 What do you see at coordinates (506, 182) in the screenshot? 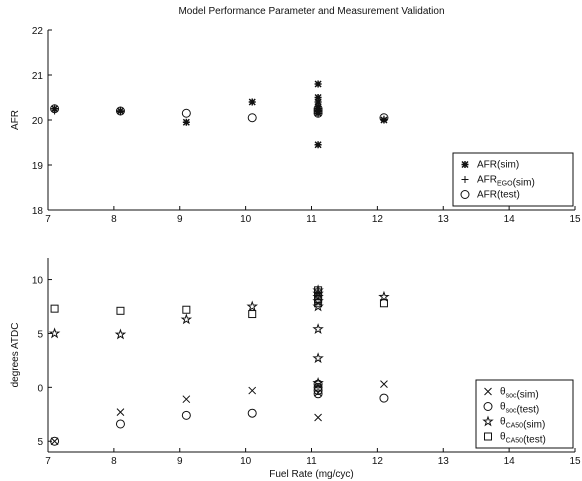
I see `legend-label: AFREGO(sim)` at bounding box center [506, 182].